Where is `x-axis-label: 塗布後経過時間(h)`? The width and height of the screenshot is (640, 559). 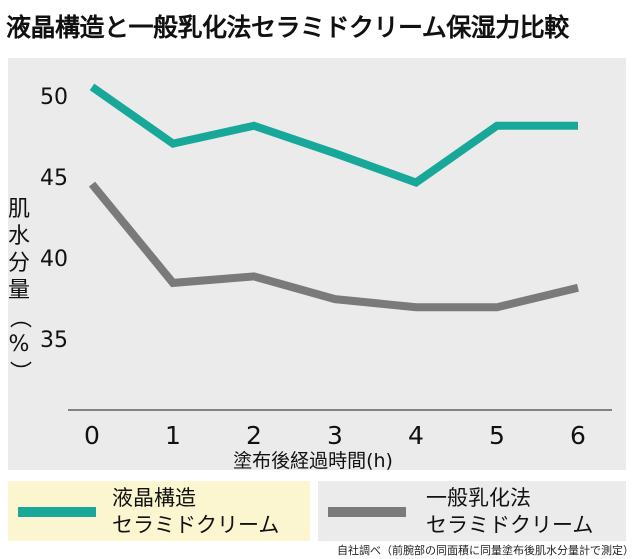
x-axis-label: 塗布後経過時間(h) is located at coordinates (313, 460).